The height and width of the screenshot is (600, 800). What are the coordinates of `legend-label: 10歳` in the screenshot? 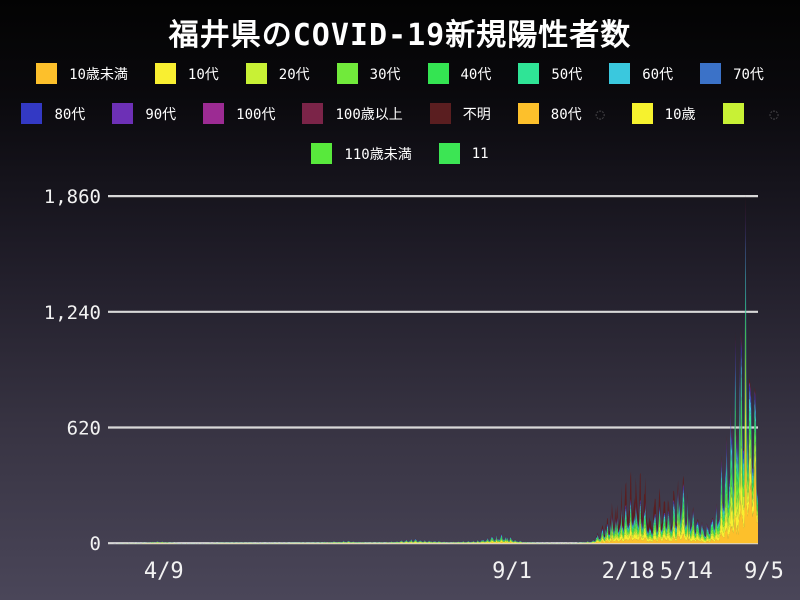 It's located at (680, 114).